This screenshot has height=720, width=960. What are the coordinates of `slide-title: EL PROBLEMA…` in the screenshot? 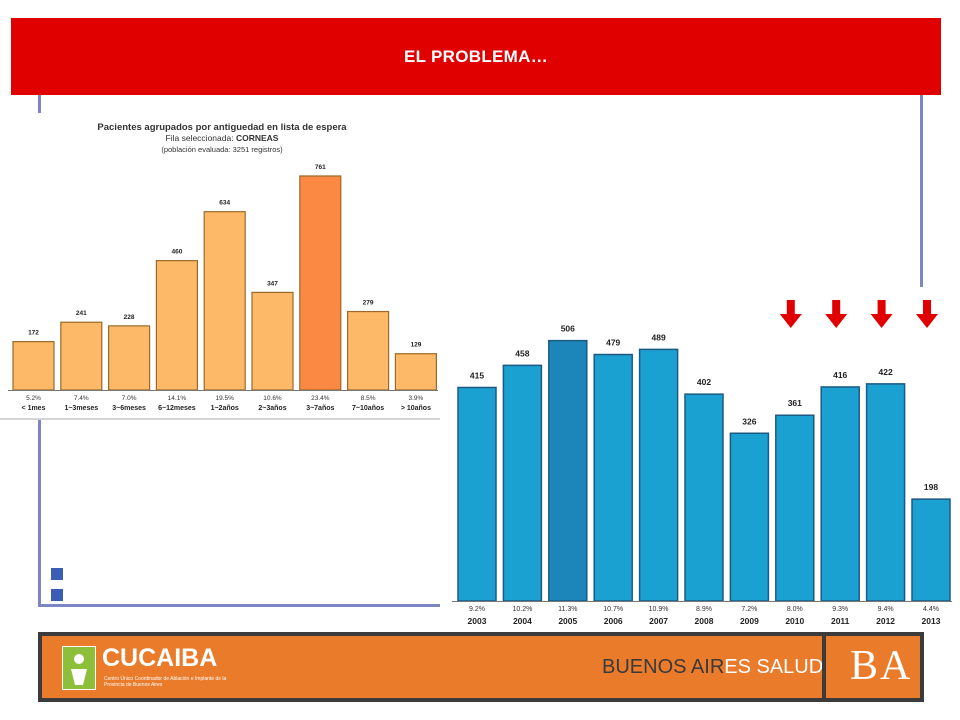 It's located at (476, 56).